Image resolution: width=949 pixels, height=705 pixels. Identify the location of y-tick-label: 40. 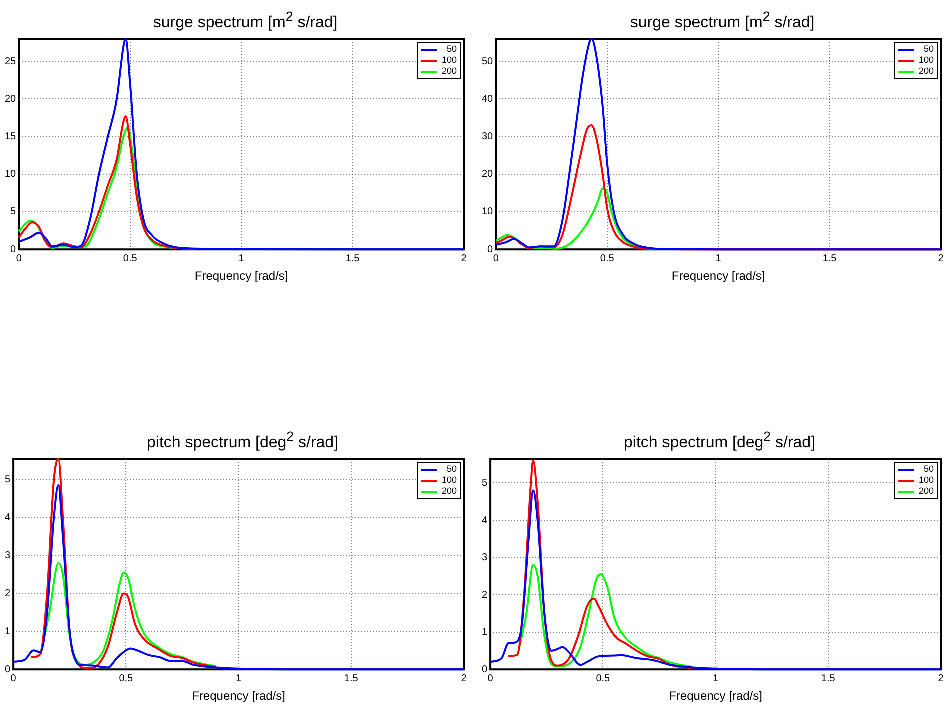
(488, 99).